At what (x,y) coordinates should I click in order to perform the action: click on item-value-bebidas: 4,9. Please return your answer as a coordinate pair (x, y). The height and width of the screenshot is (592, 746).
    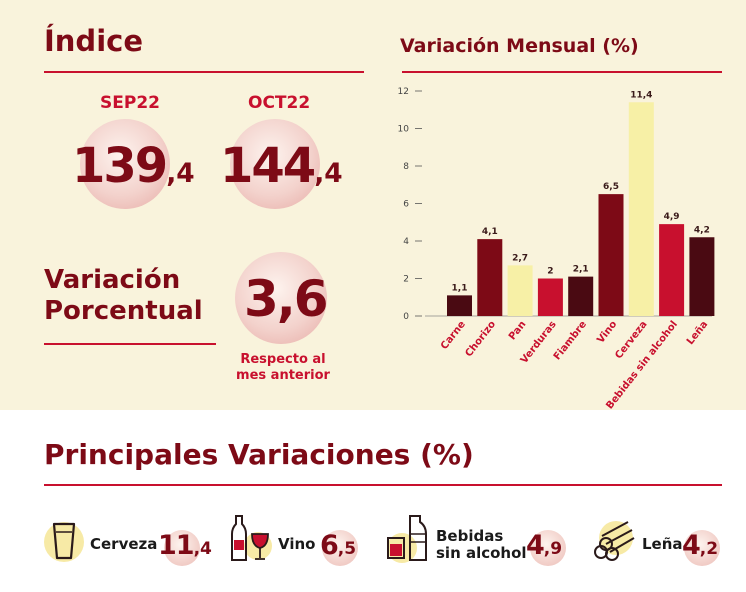
    Looking at the image, I should click on (544, 545).